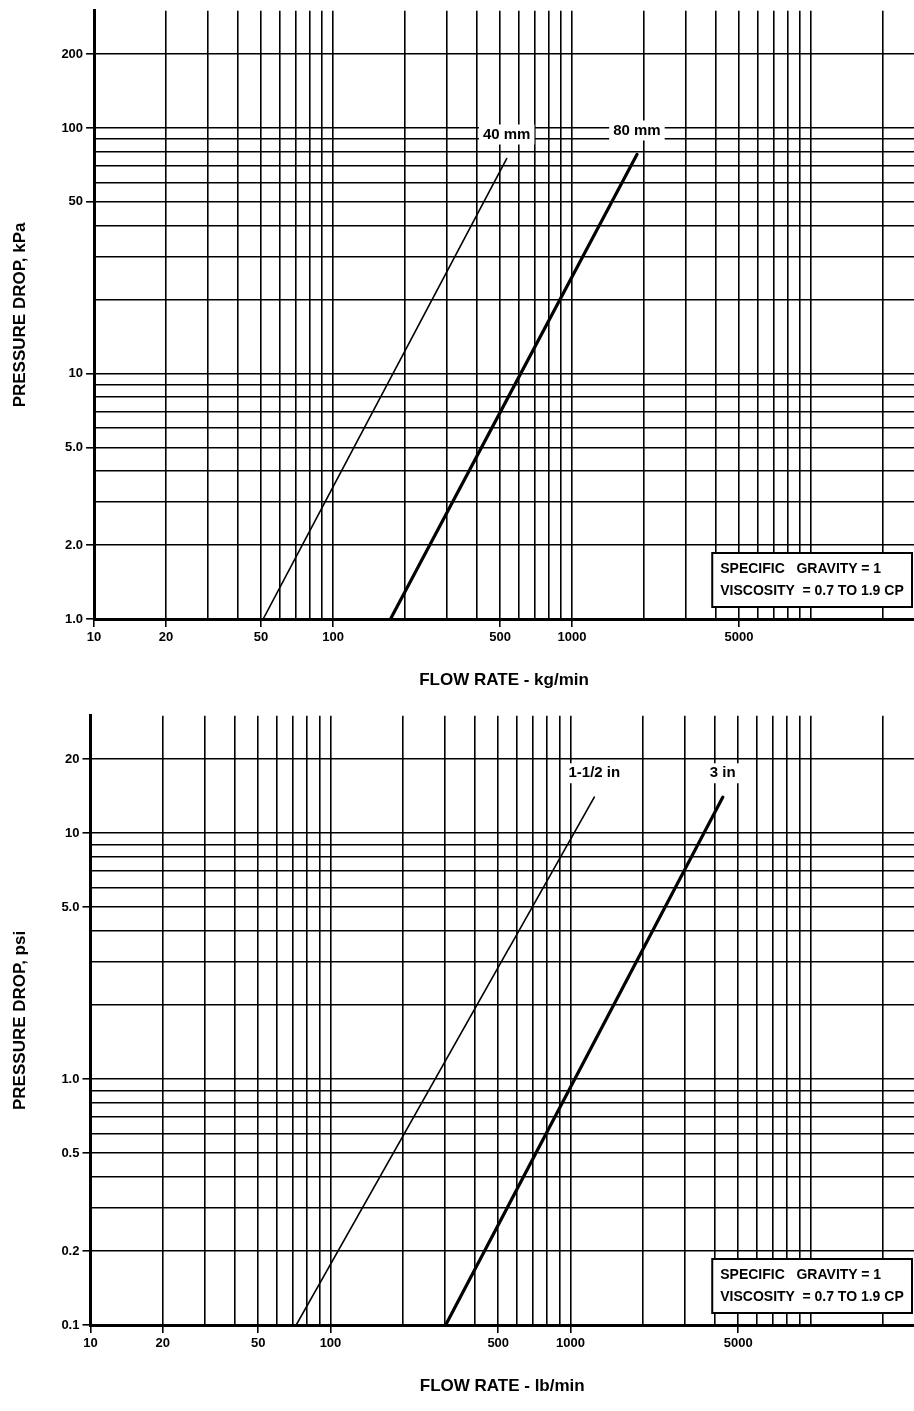 This screenshot has height=1411, width=914. I want to click on y-tick-label: 0.2, so click(70, 1250).